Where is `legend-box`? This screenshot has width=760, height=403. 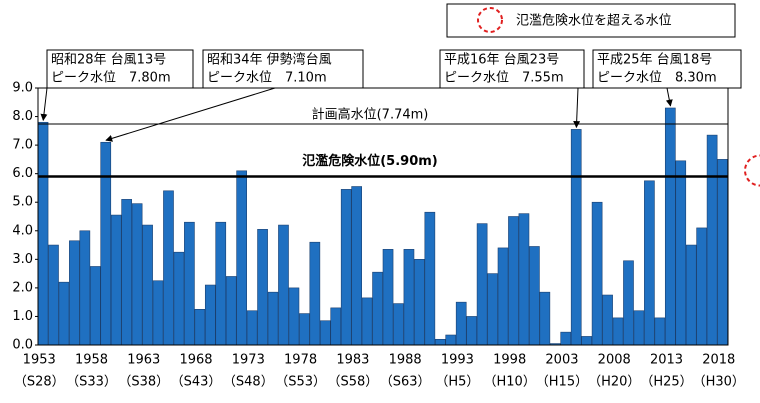 legend-box is located at coordinates (591, 20).